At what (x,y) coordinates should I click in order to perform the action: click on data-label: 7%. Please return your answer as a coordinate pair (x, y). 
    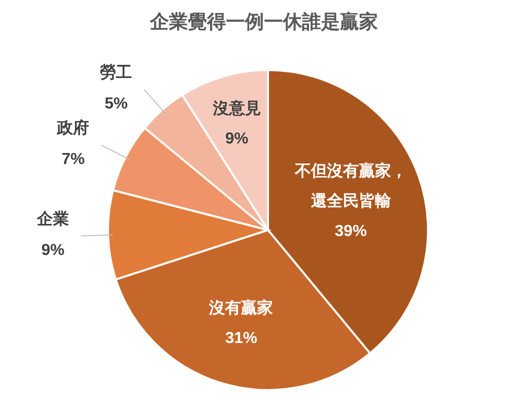
    Looking at the image, I should click on (73, 159).